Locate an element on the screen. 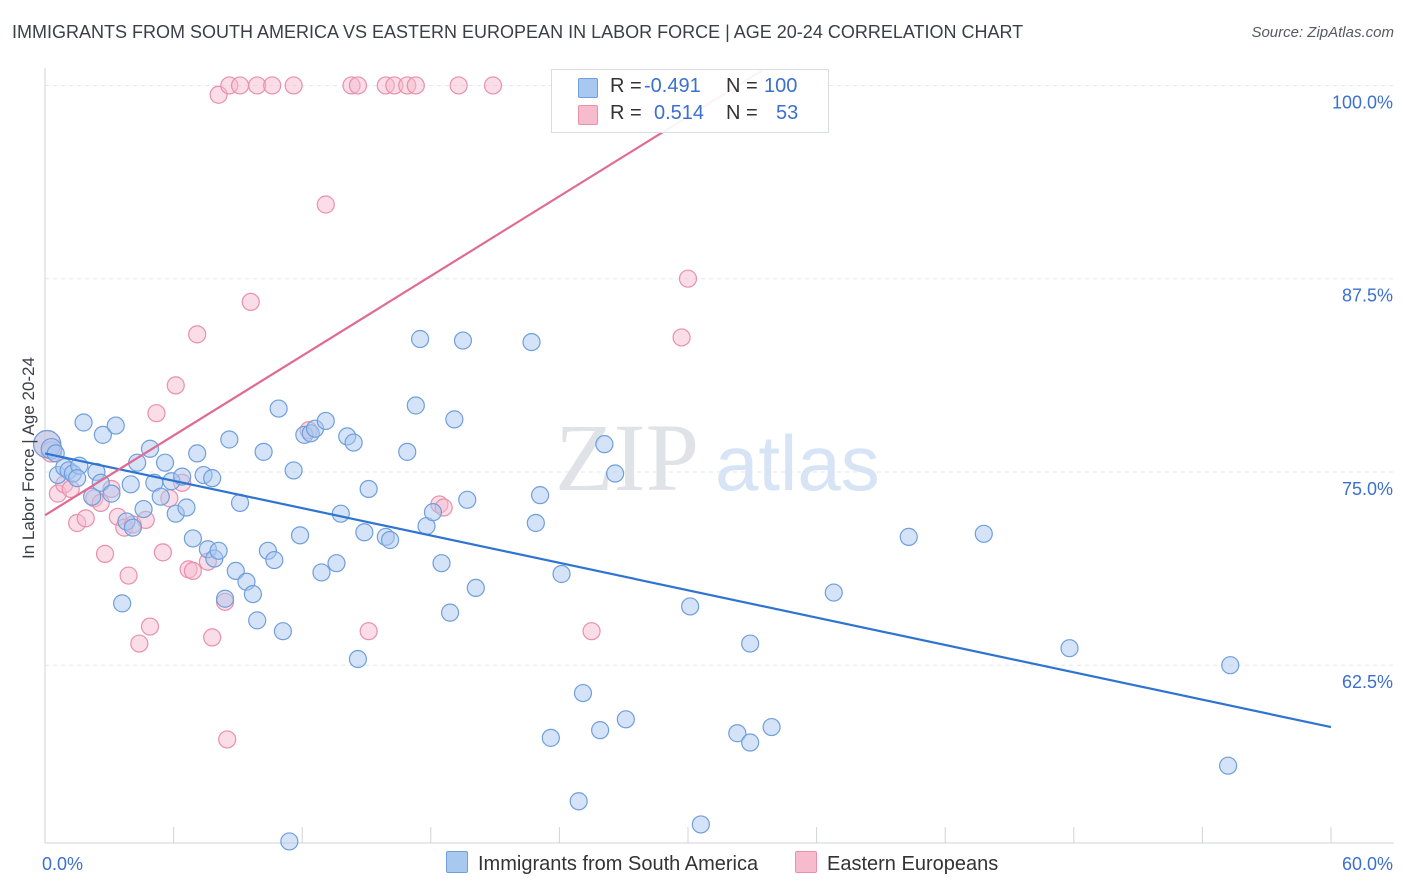 The image size is (1406, 892). watermark: ZIP atlas is located at coordinates (717, 457).